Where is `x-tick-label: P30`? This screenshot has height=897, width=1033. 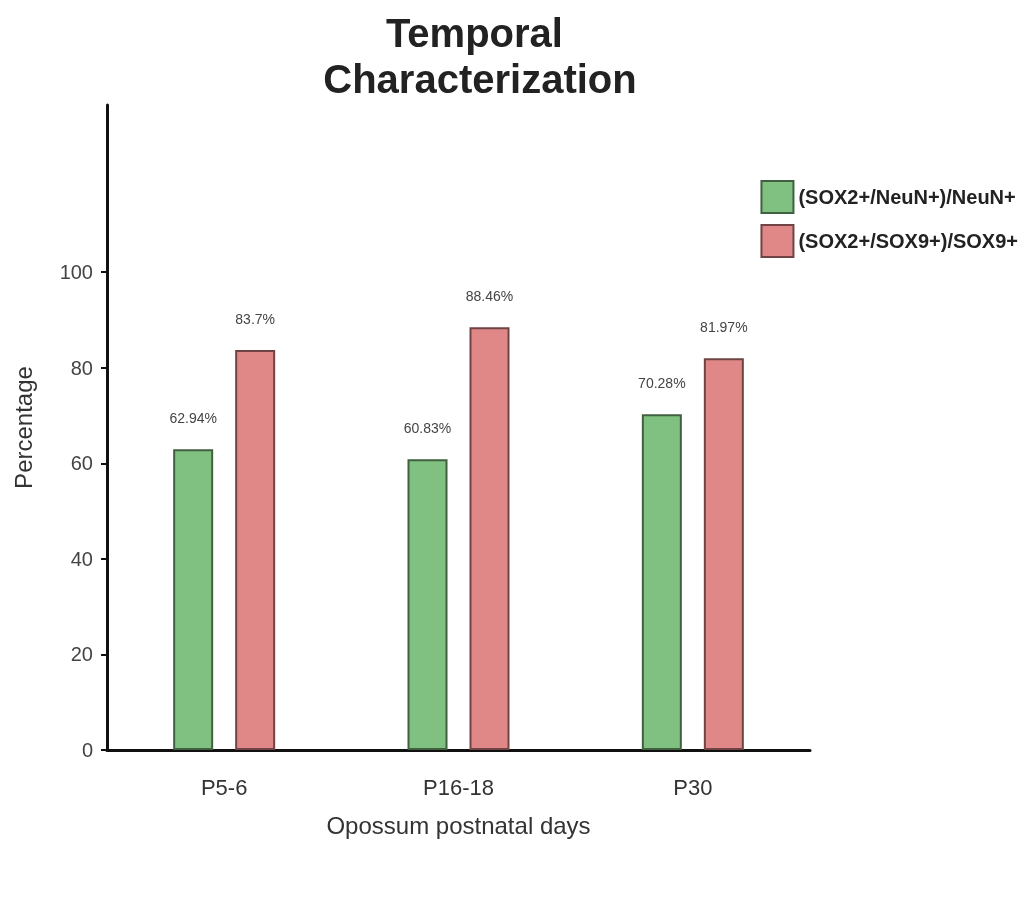 x-tick-label: P30 is located at coordinates (693, 787).